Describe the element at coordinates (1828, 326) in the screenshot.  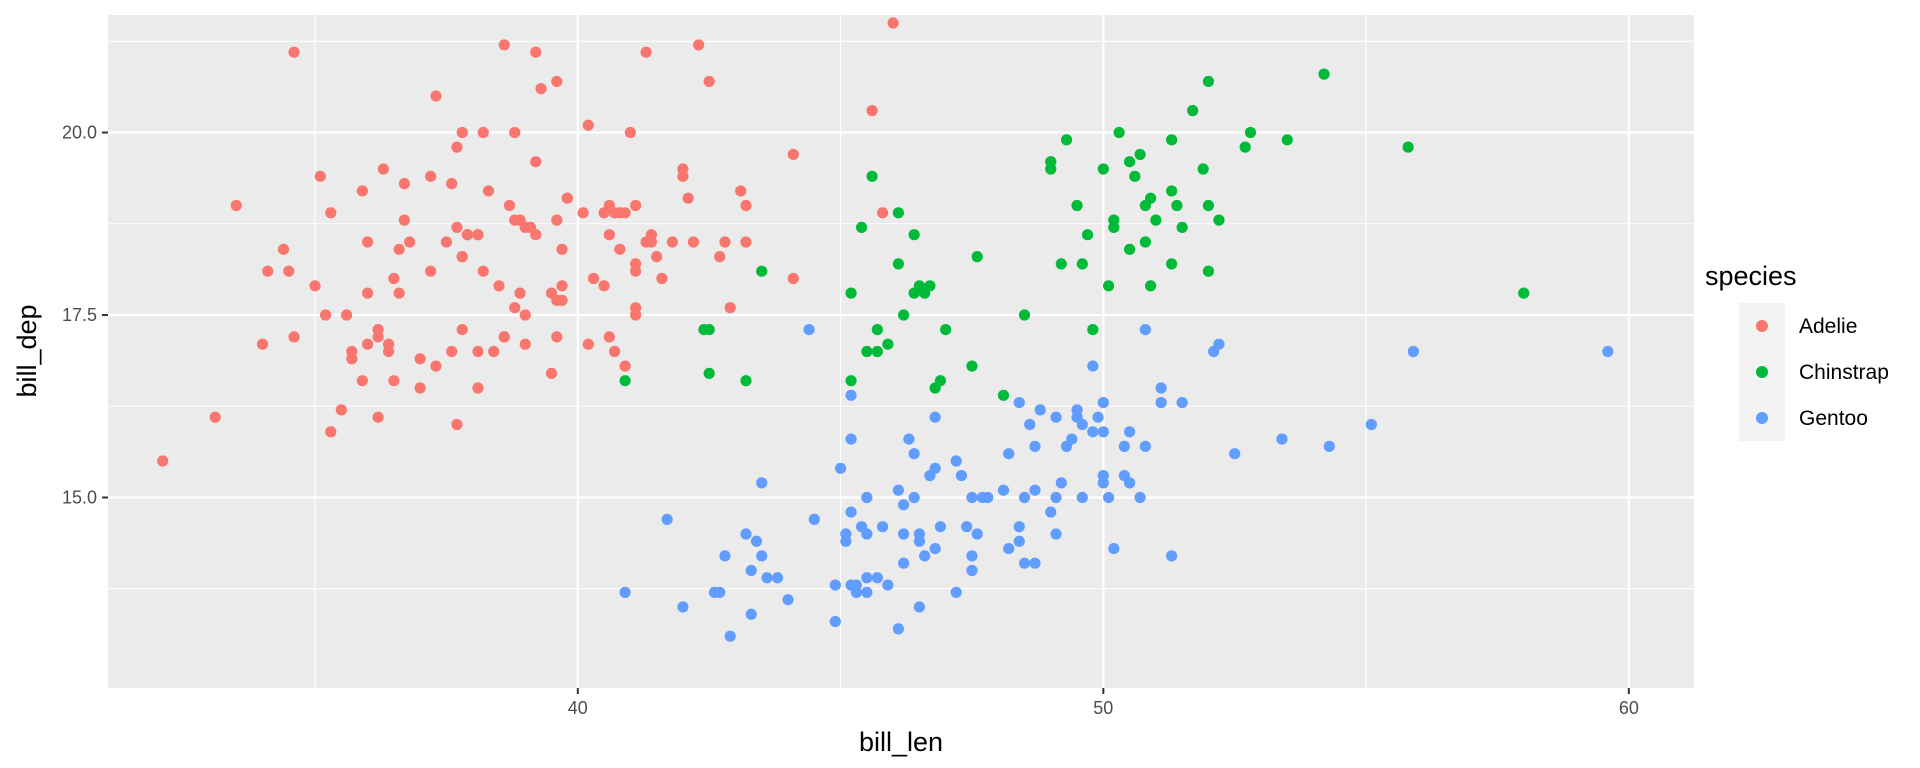
I see `legend-label-adelie: Adelie` at that location.